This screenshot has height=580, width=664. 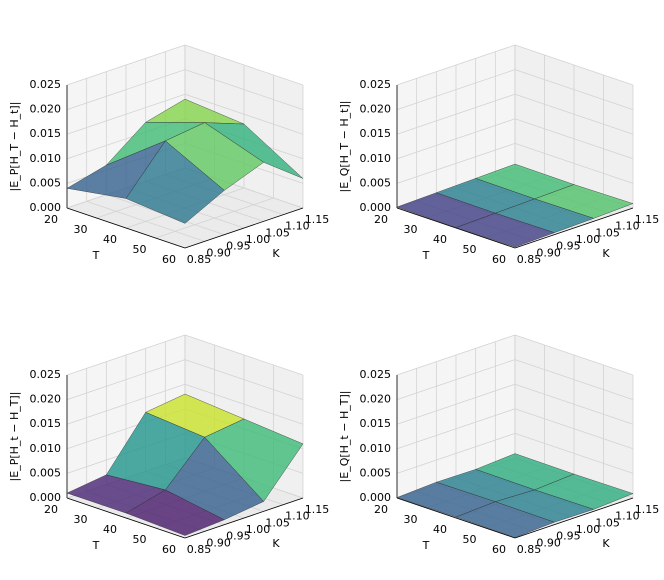 What do you see at coordinates (344, 437) in the screenshot?
I see `z-axis-label: |E_Q[H_t − H_T]|` at bounding box center [344, 437].